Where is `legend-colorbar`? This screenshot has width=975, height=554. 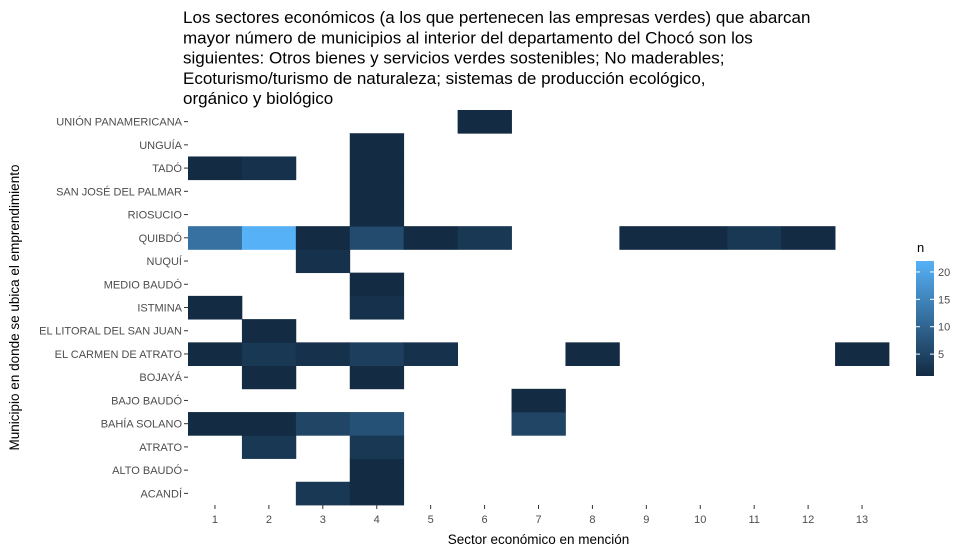
legend-colorbar is located at coordinates (925, 318).